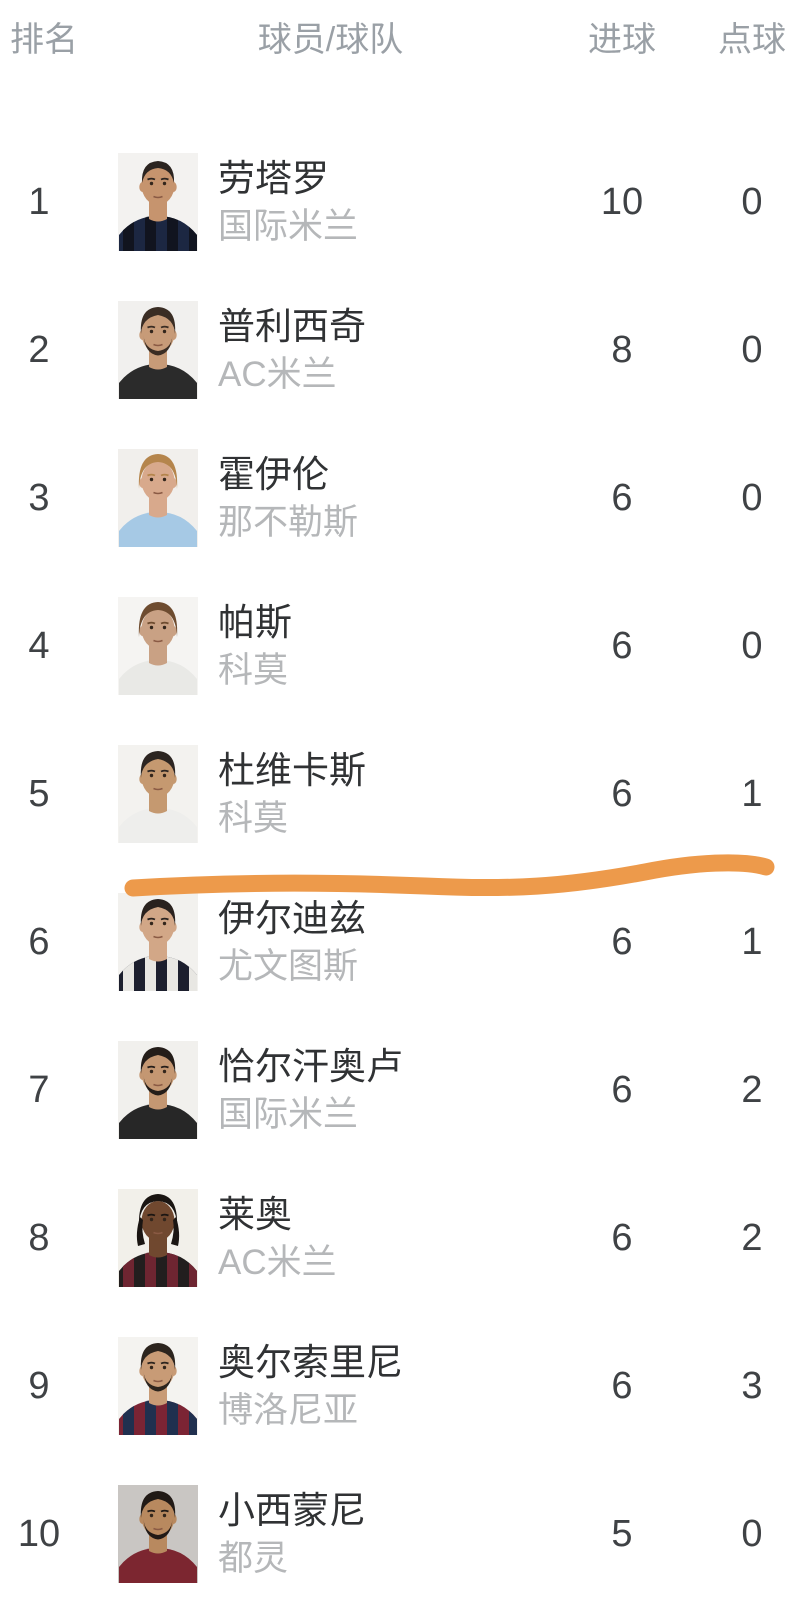 This screenshot has height=1608, width=811. I want to click on player-name: 奥尔索里尼, so click(310, 1362).